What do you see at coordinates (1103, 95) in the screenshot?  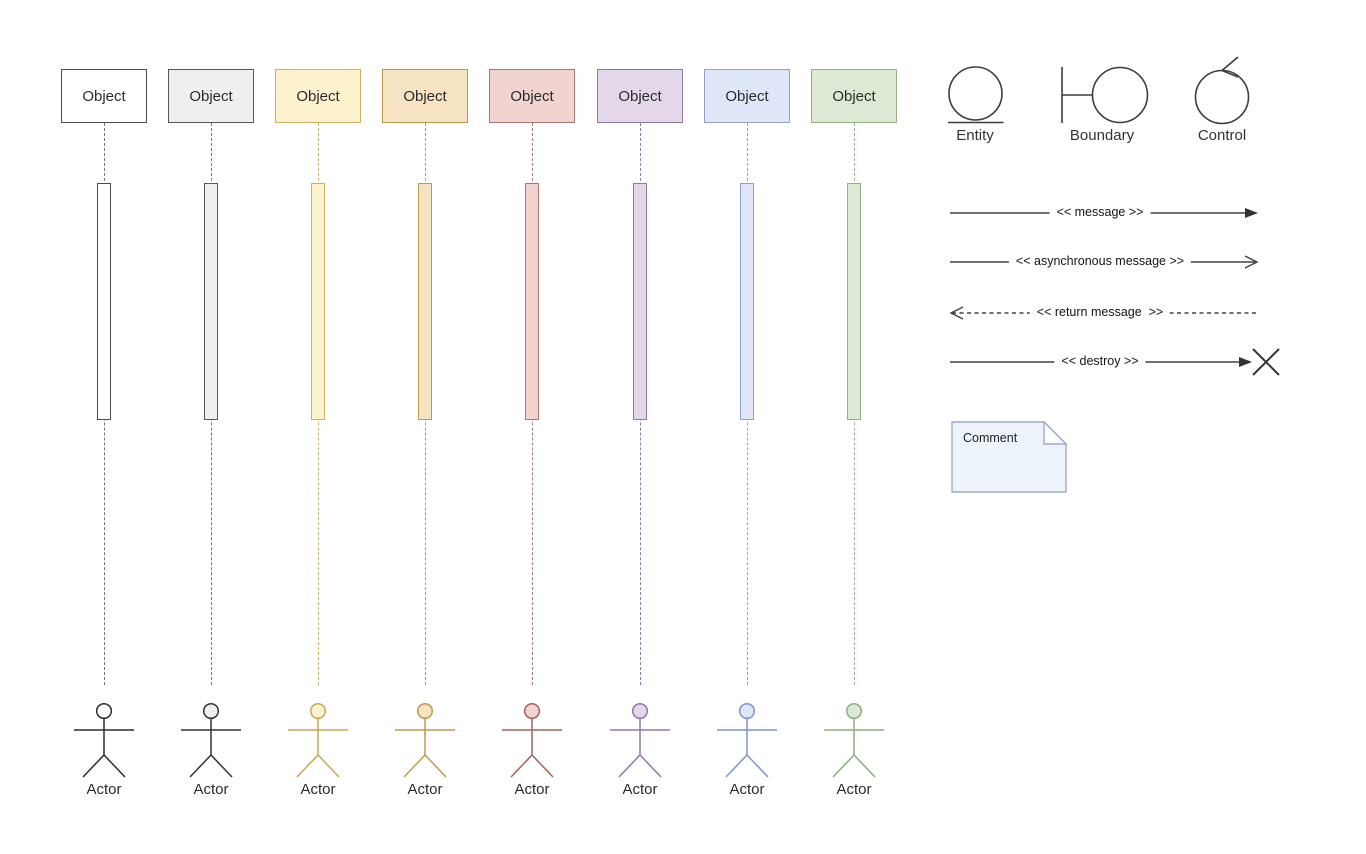 I see `boundary-icon` at bounding box center [1103, 95].